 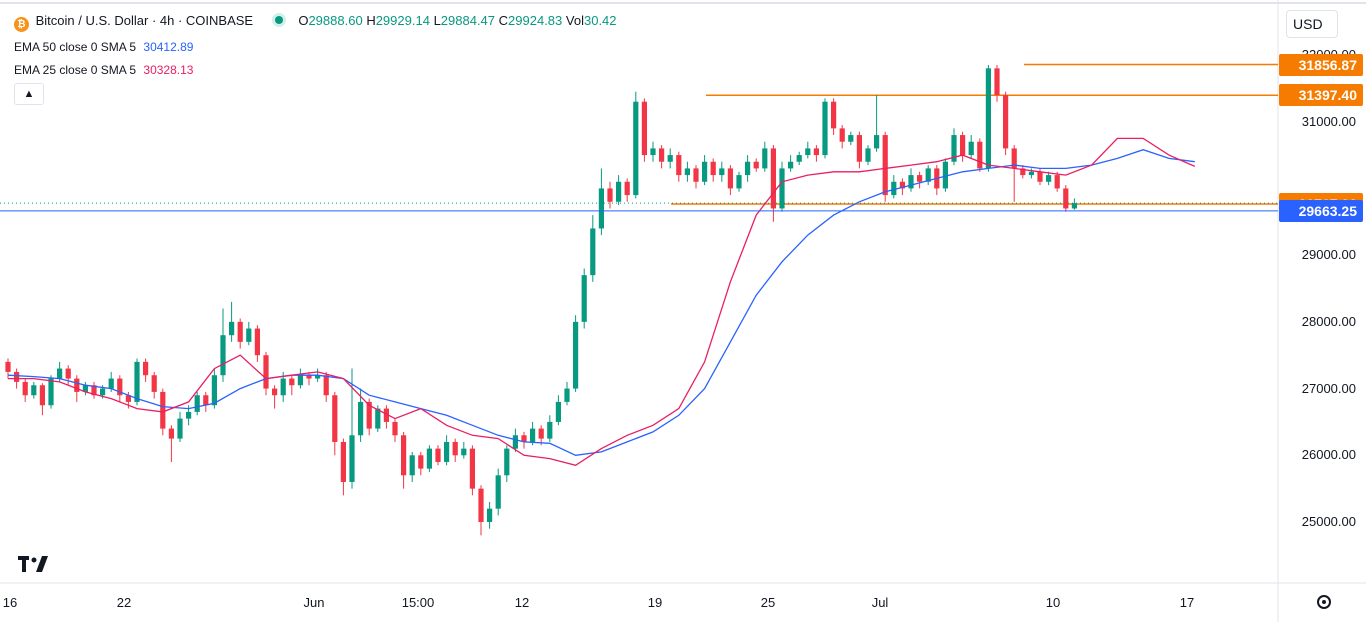 What do you see at coordinates (1328, 455) in the screenshot?
I see `price-tick-label: 26000.00` at bounding box center [1328, 455].